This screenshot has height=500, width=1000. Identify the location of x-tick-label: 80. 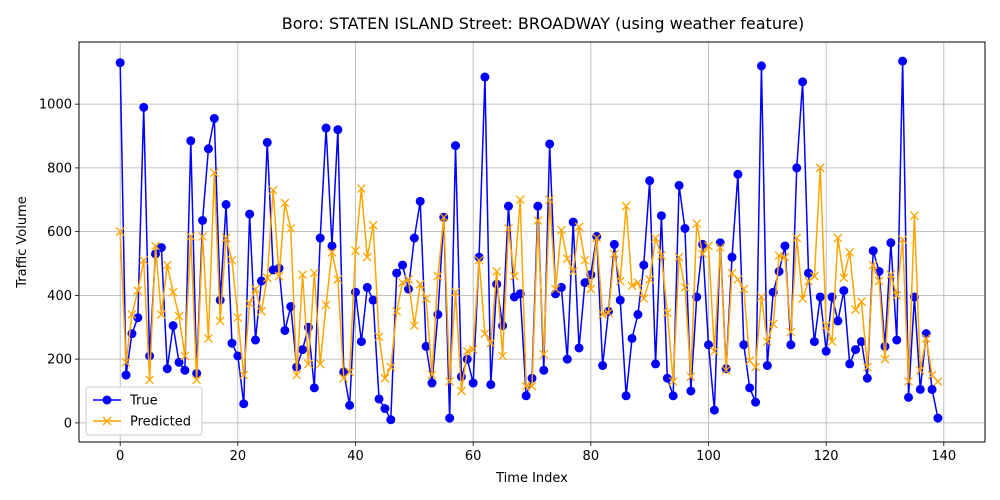
(591, 456).